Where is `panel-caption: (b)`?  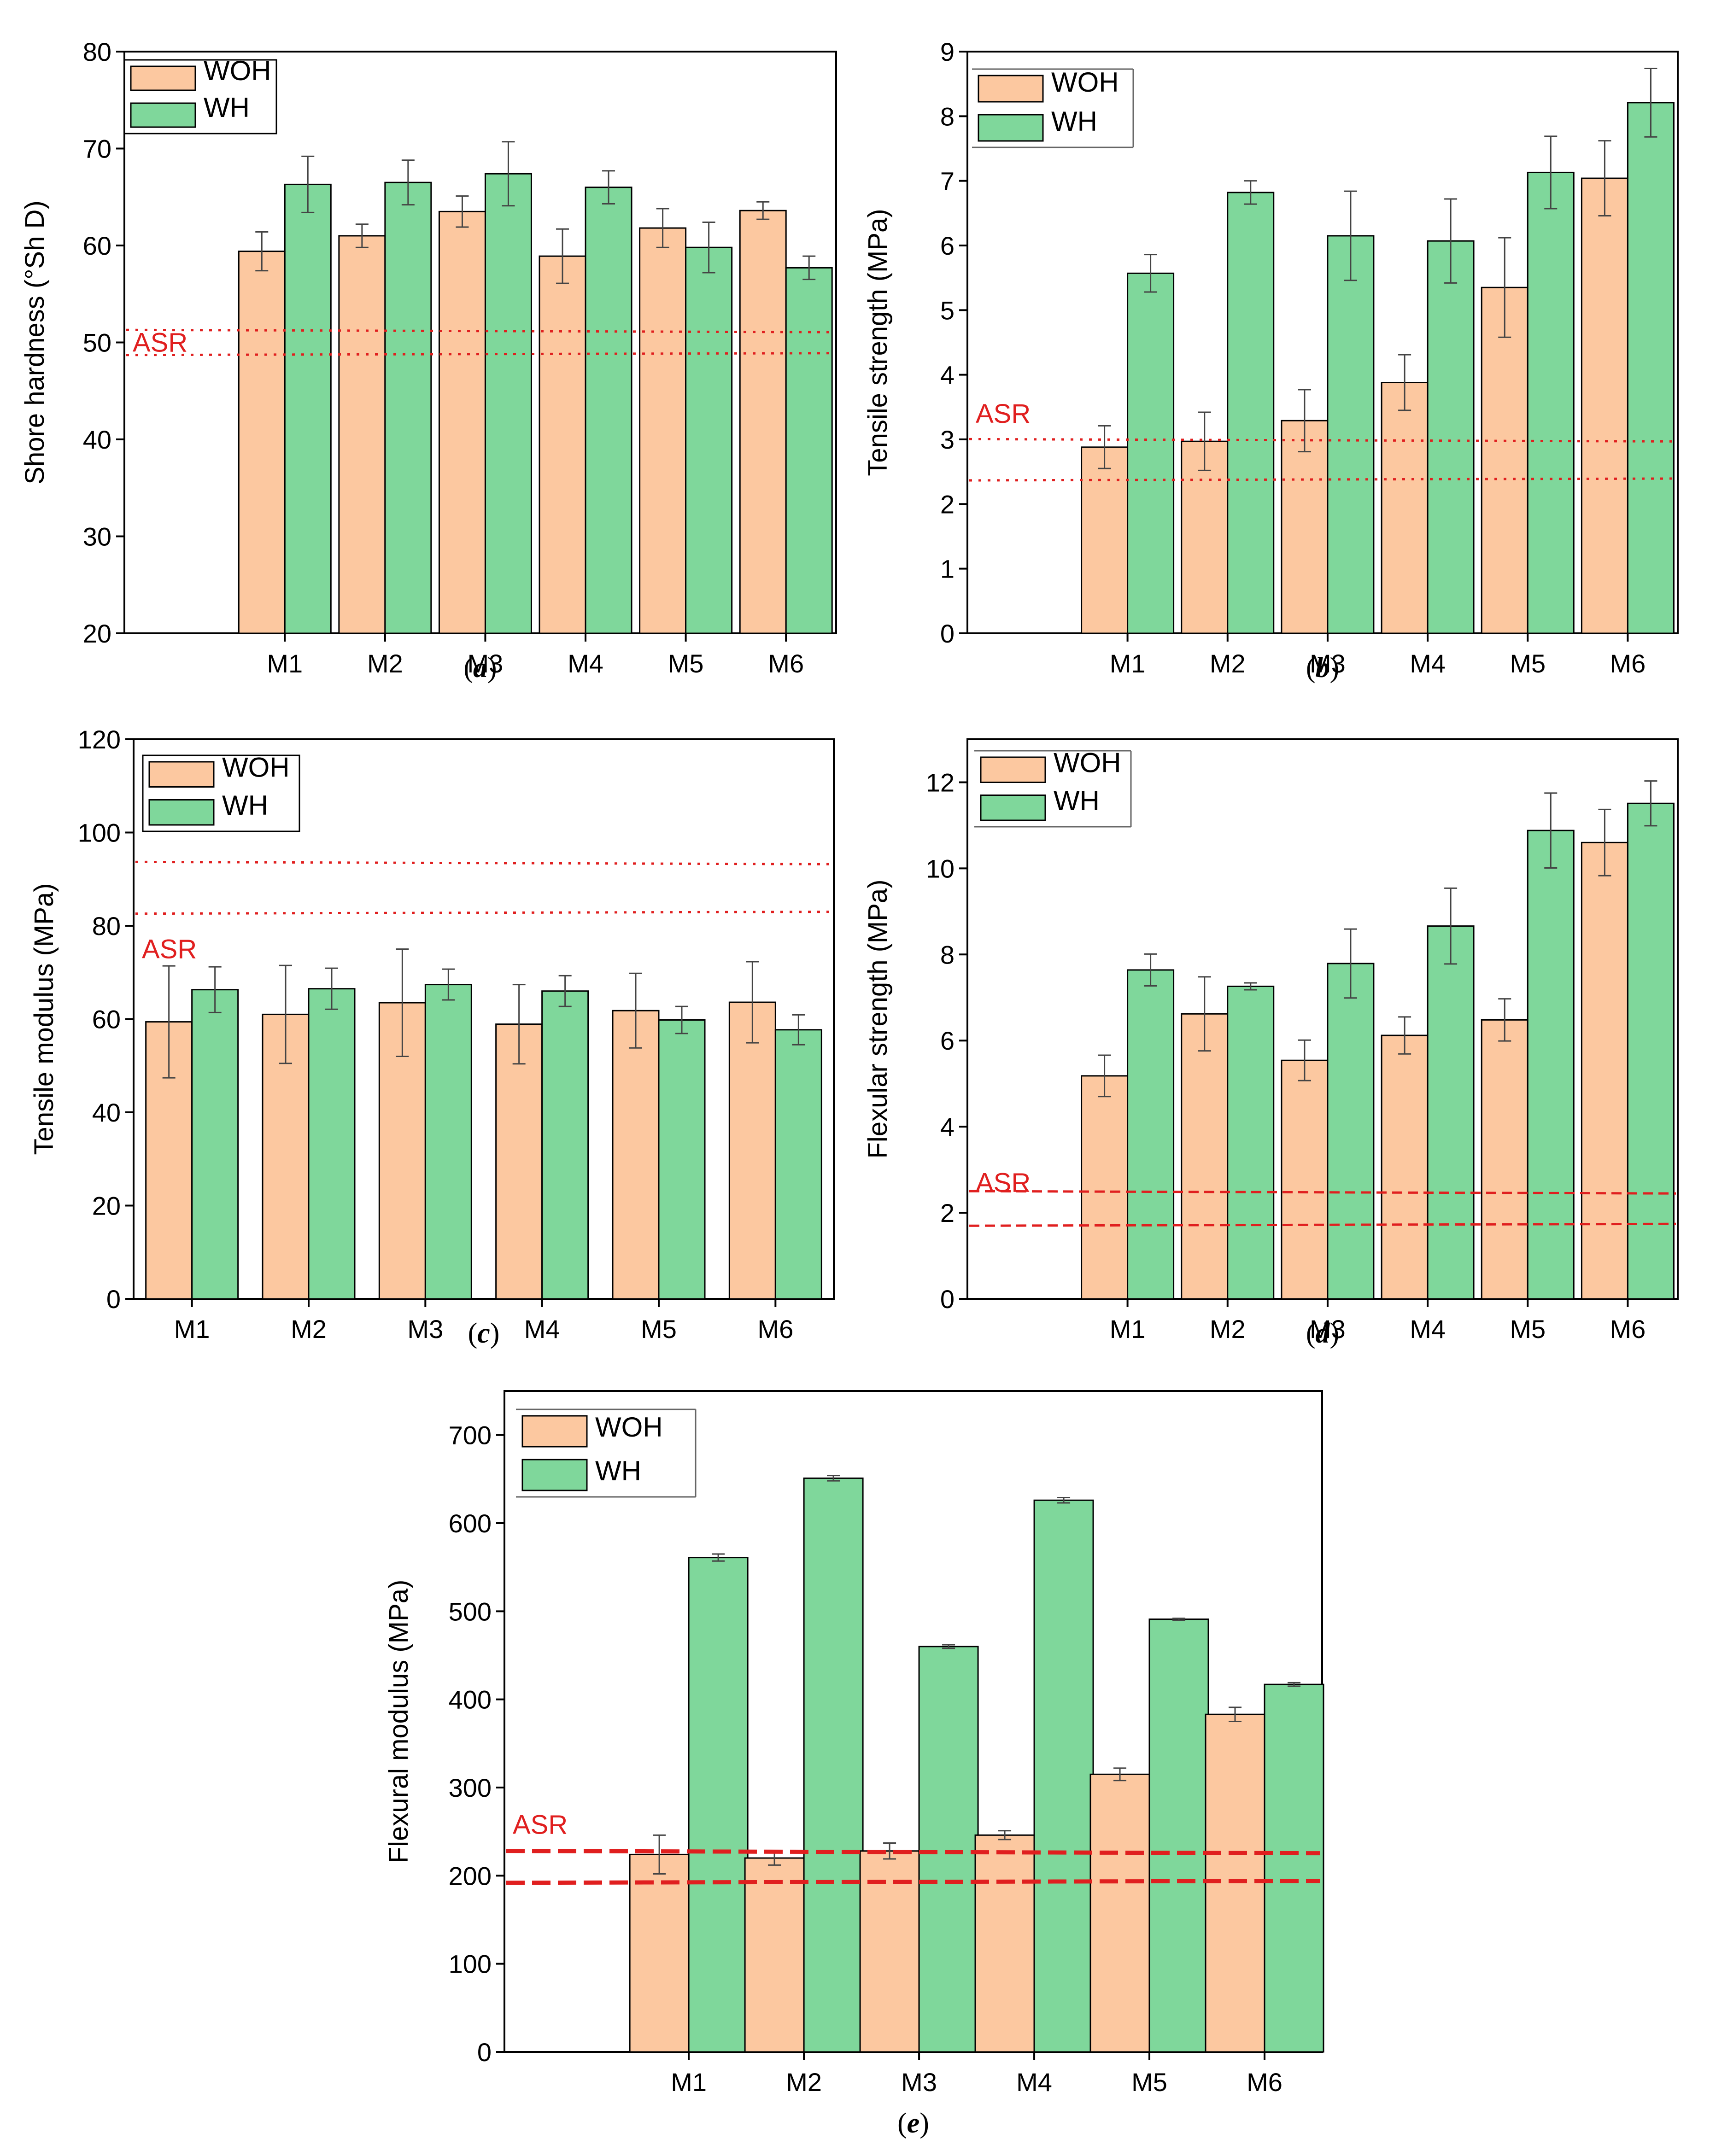
panel-caption: (b) is located at coordinates (1322, 668).